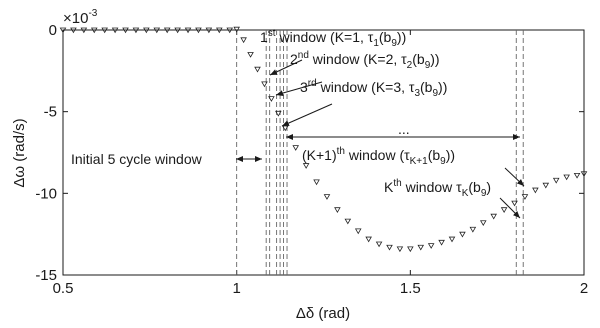  Describe the element at coordinates (510, 208) in the screenshot. I see `arrow-window-k` at that location.